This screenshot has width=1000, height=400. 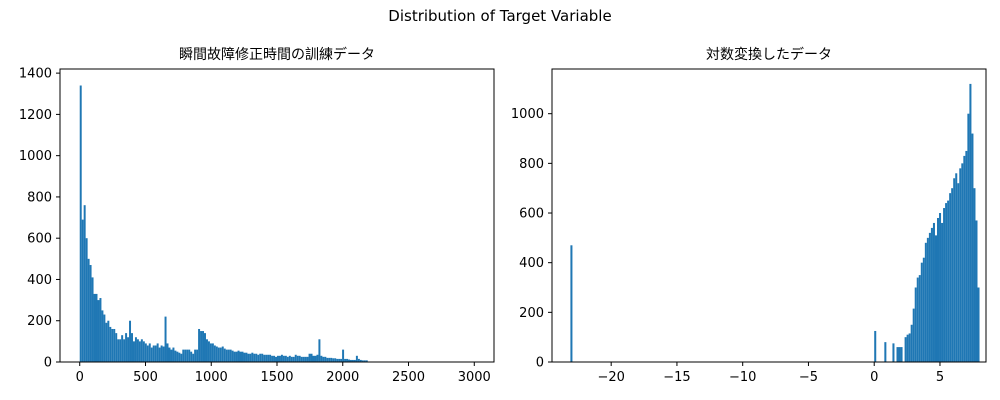 I want to click on x-tick-label: 1500, so click(x=276, y=377).